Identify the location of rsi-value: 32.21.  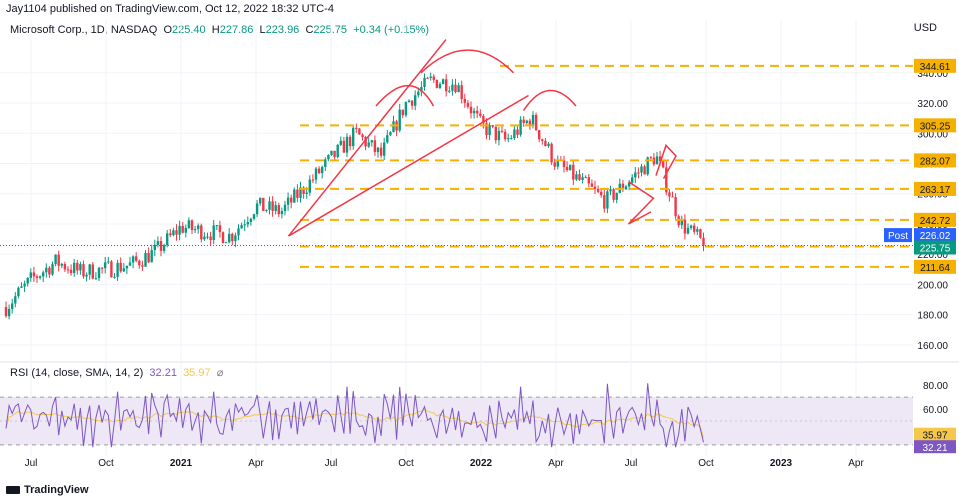
(934, 448).